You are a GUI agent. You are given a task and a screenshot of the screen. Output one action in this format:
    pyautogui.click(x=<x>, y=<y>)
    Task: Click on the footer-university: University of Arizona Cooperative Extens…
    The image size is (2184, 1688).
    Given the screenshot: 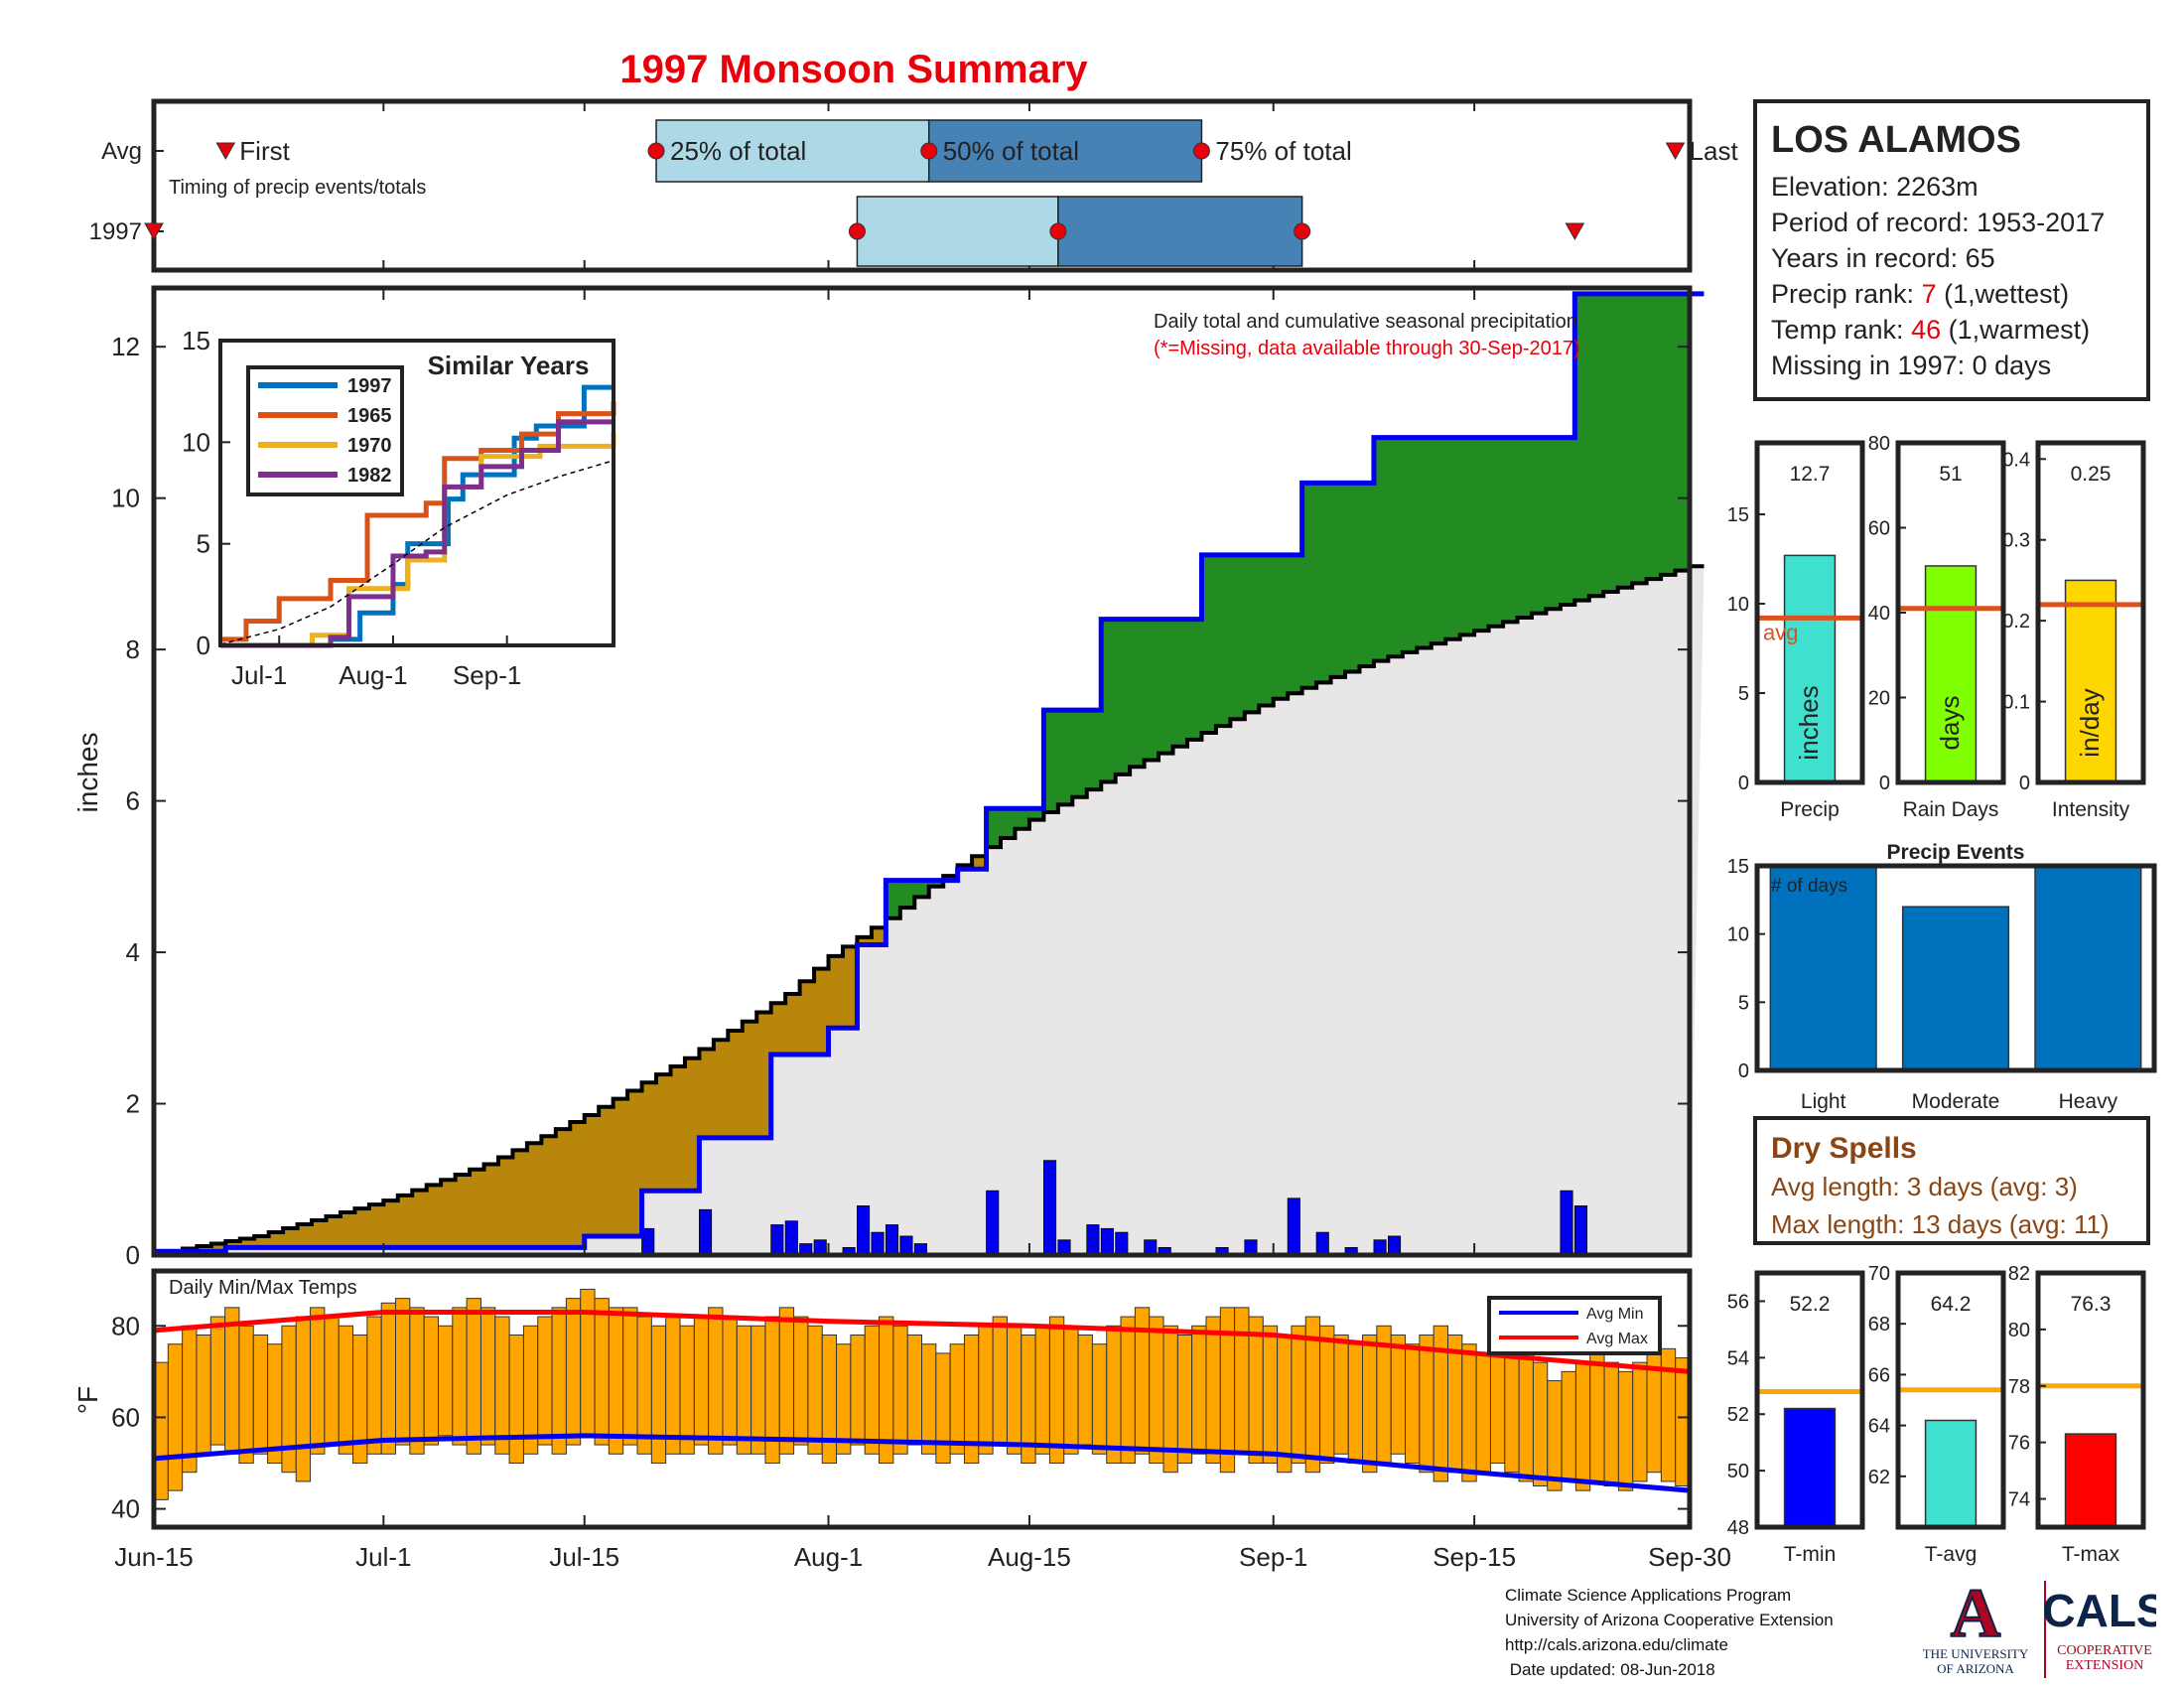 What is the action you would take?
    pyautogui.click(x=1669, y=1620)
    